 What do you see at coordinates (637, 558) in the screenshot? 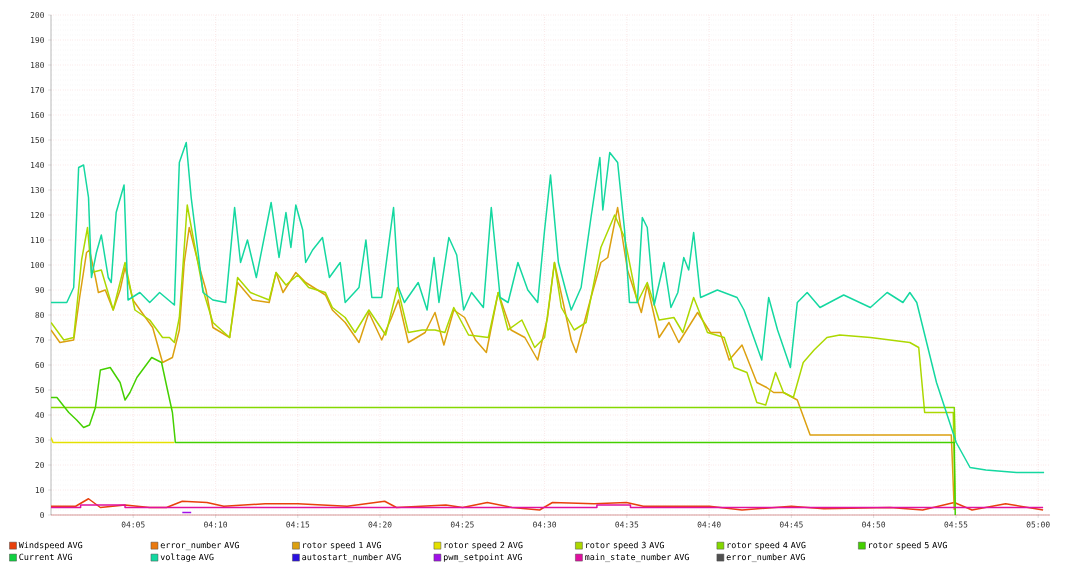
I see `legend-label: main_state_number AVG` at bounding box center [637, 558].